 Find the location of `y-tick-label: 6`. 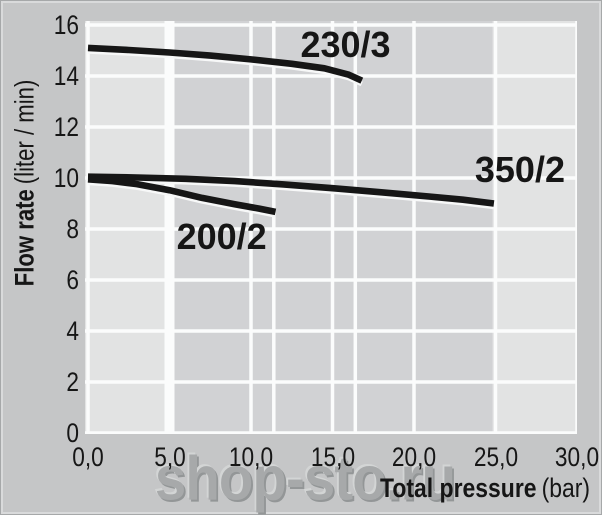

y-tick-label: 6 is located at coordinates (72, 280).